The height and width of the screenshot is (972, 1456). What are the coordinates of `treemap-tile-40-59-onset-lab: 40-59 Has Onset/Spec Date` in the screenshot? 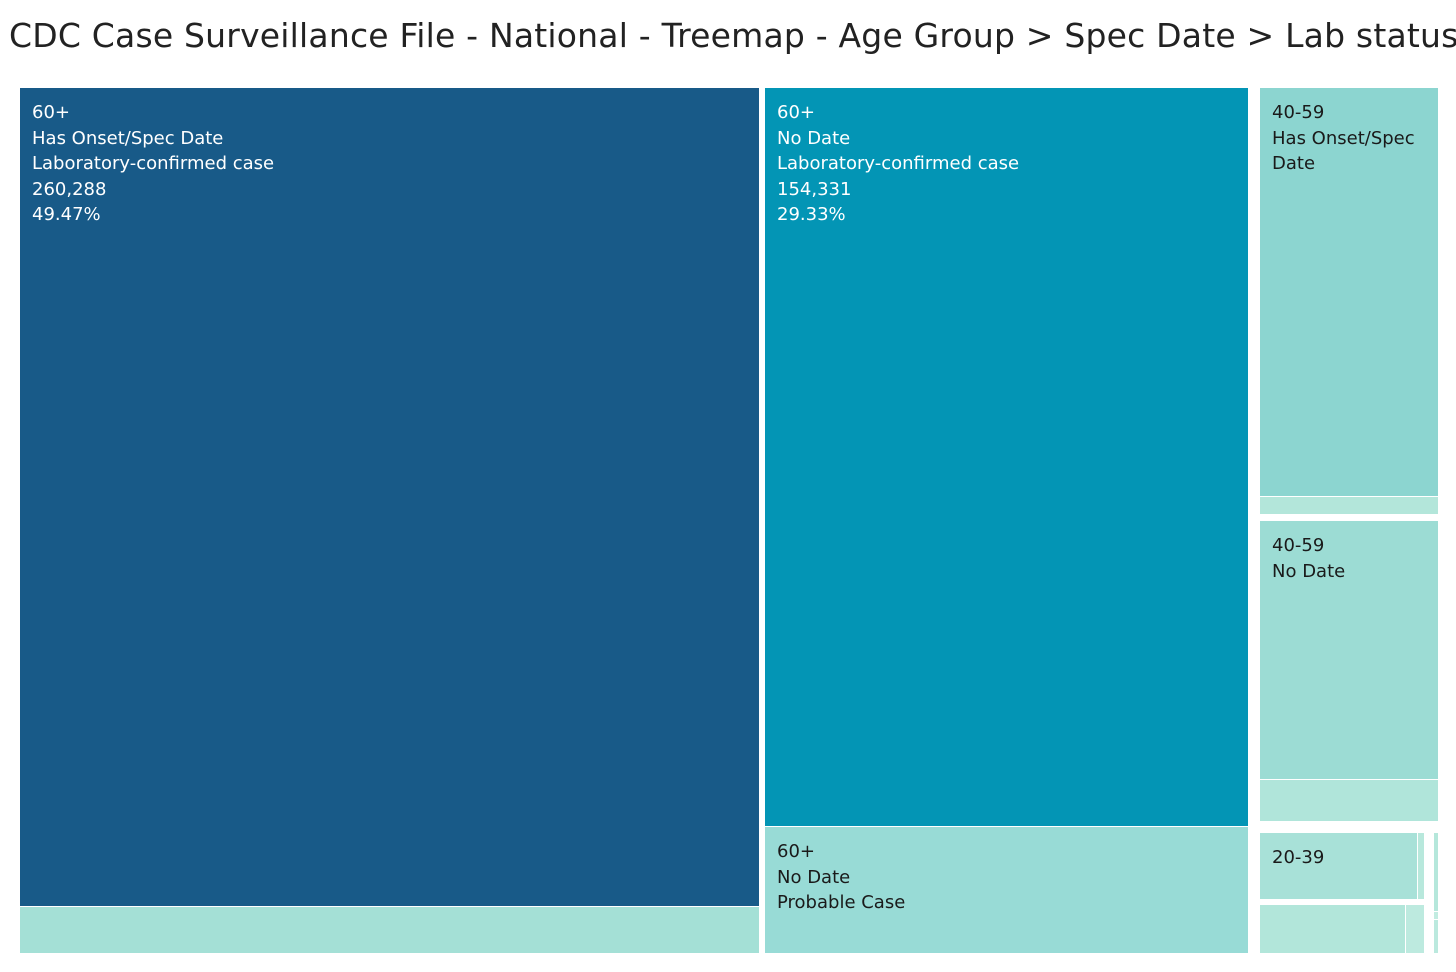 It's located at (1349, 292).